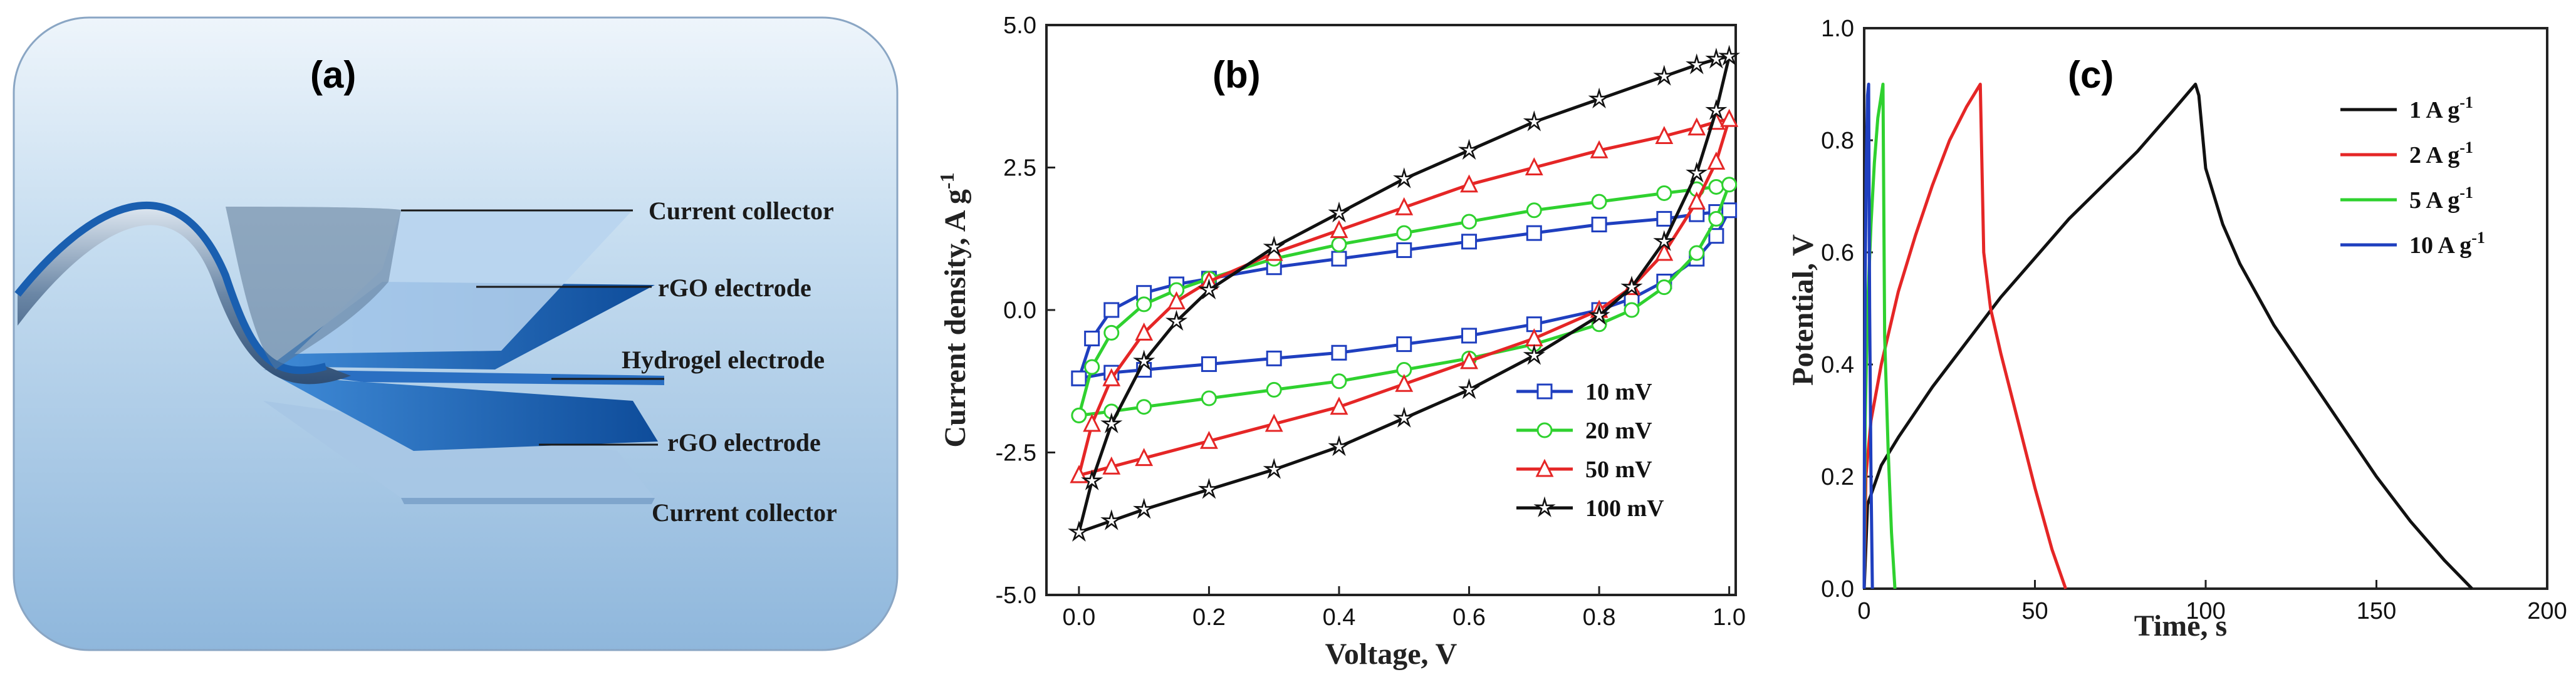 The width and height of the screenshot is (2576, 682). I want to click on x-tick-label: 1.0, so click(1729, 617).